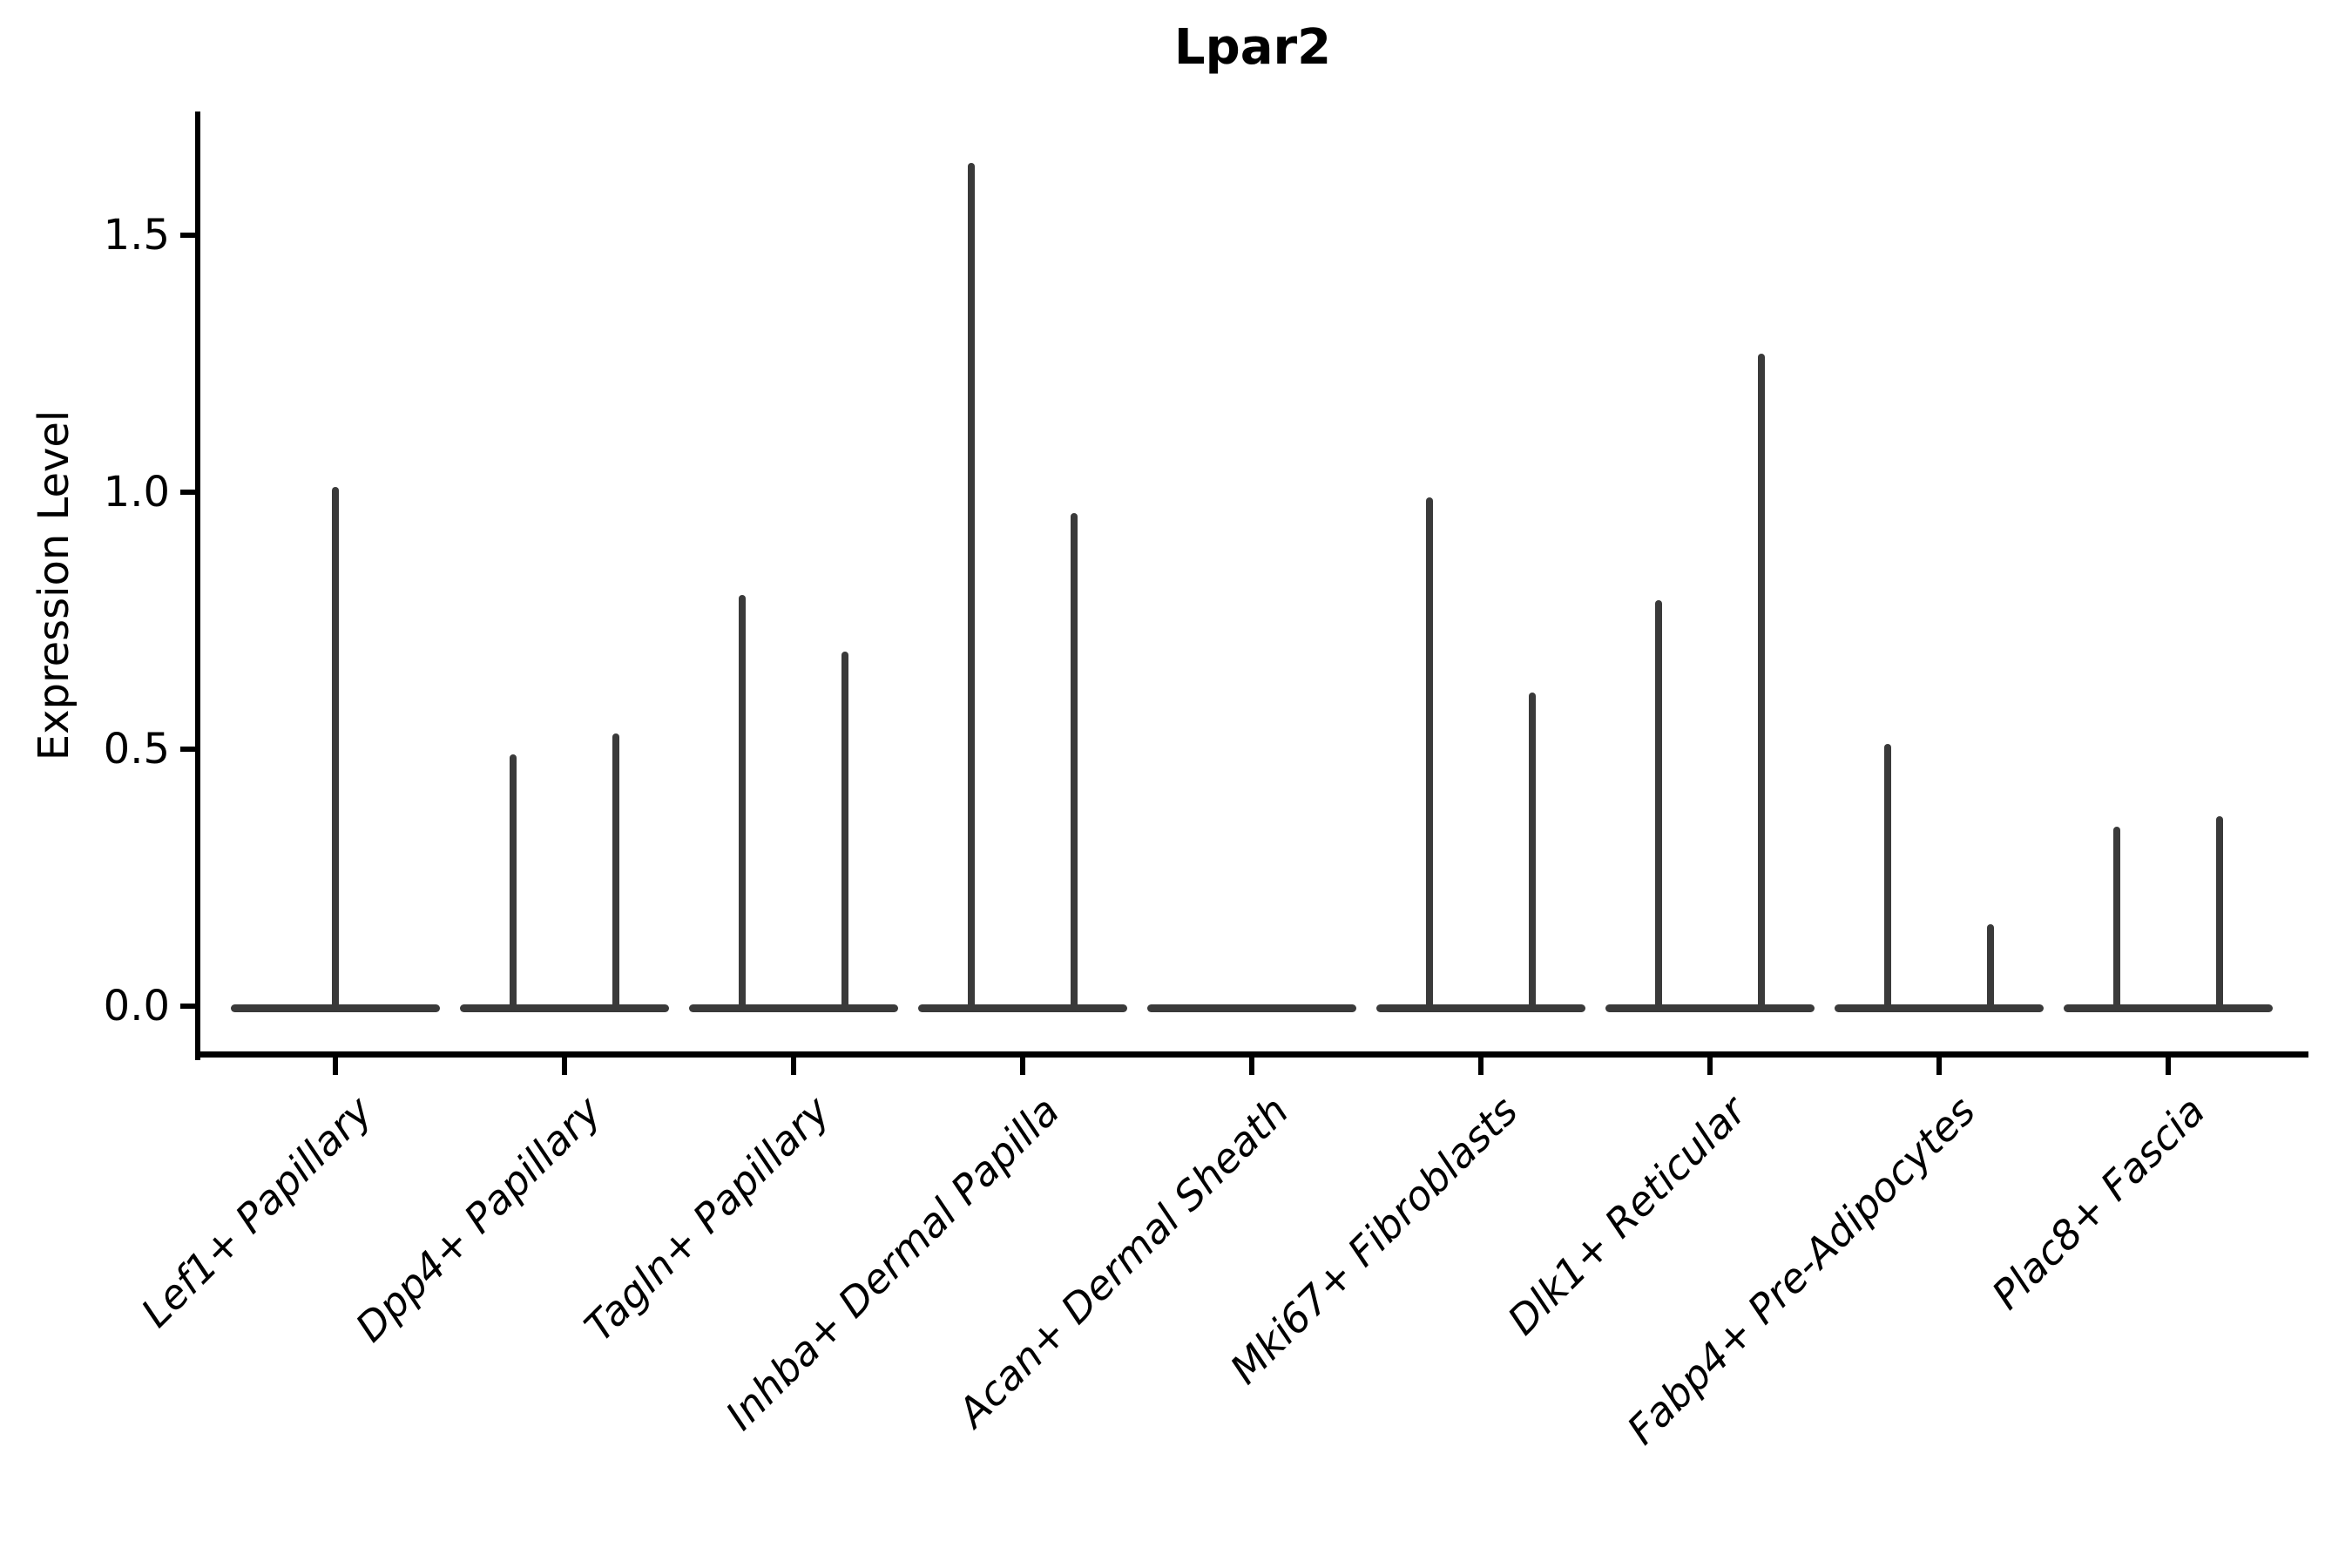 The image size is (2352, 1568). I want to click on y-tick-label: 1.0, so click(136, 492).